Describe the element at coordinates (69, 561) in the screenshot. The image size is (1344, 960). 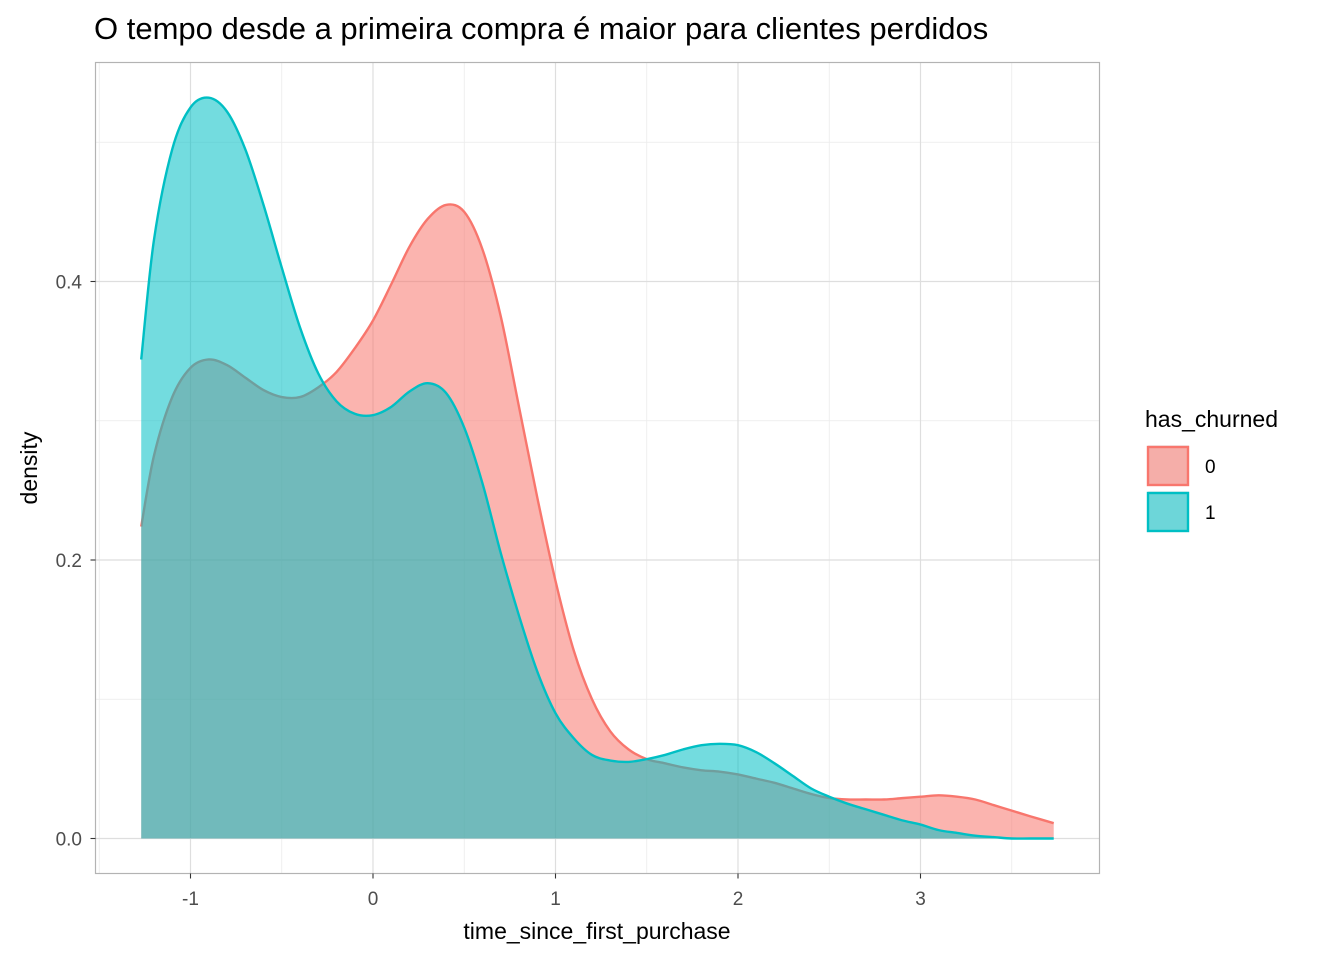
I see `y-tick-label: 0.2` at that location.